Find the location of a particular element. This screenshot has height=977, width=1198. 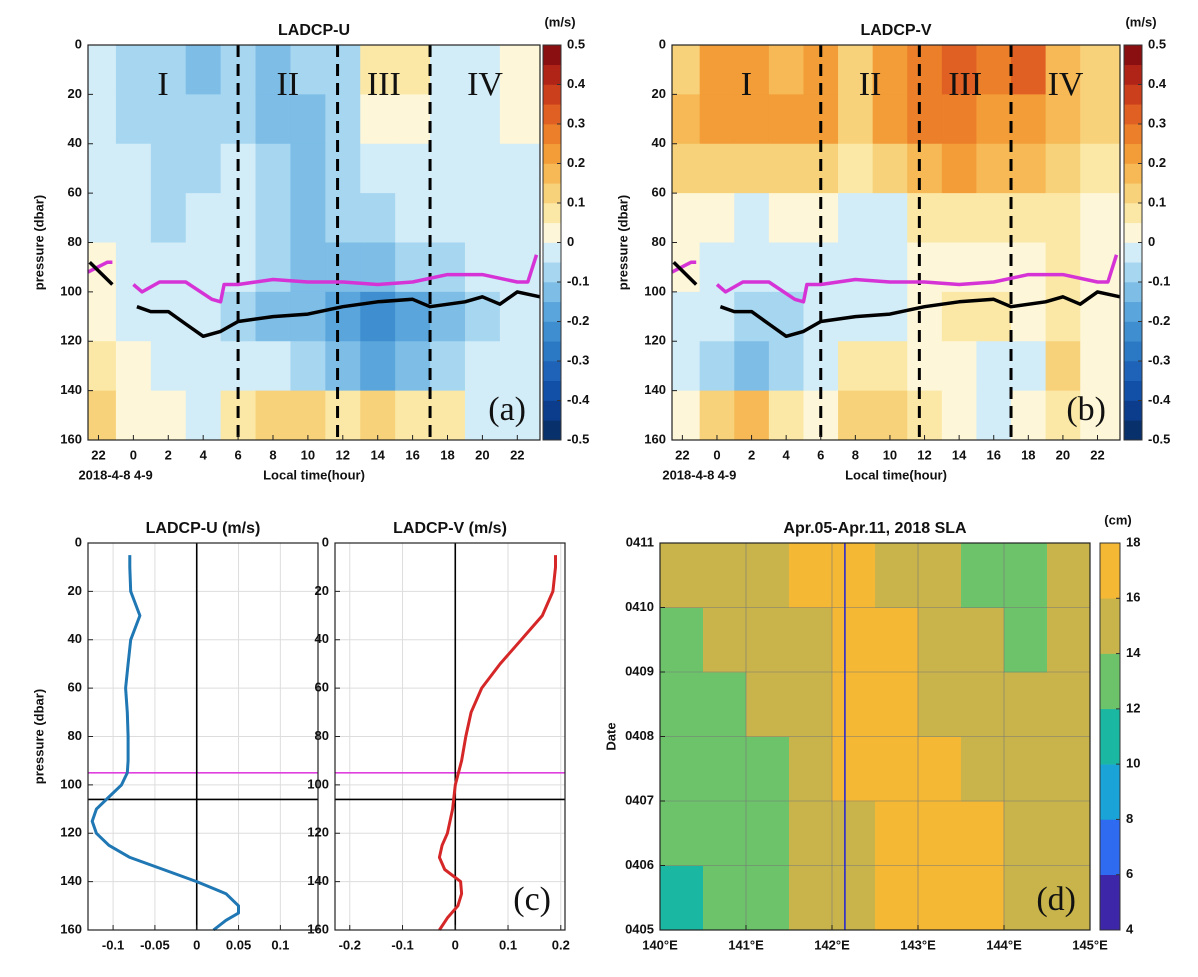

date-label: 2018-4-8 is located at coordinates (104, 474).